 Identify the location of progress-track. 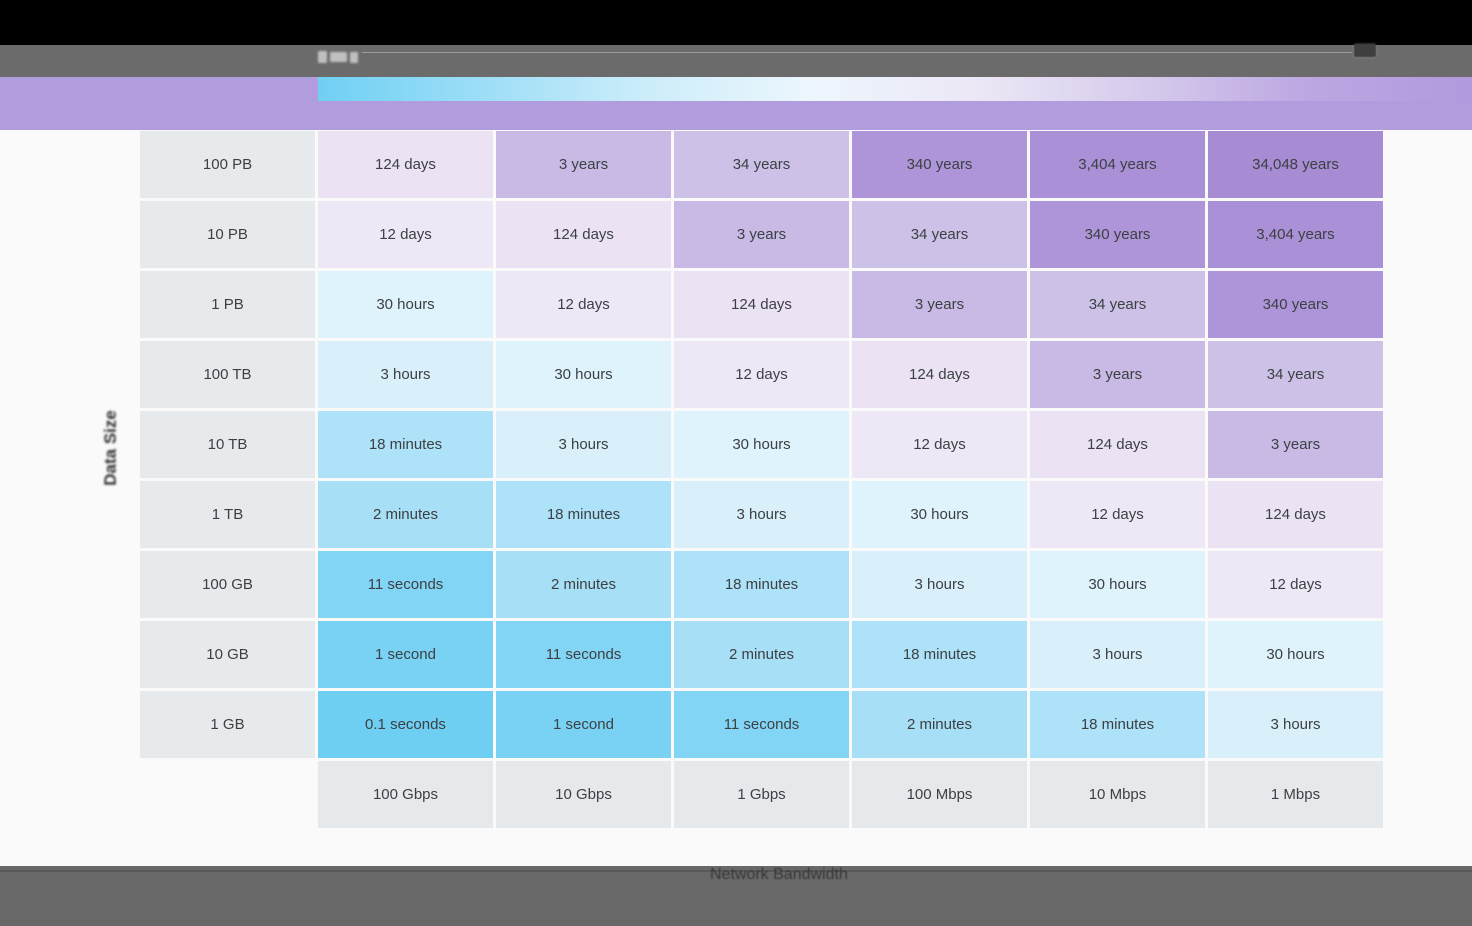
(857, 52).